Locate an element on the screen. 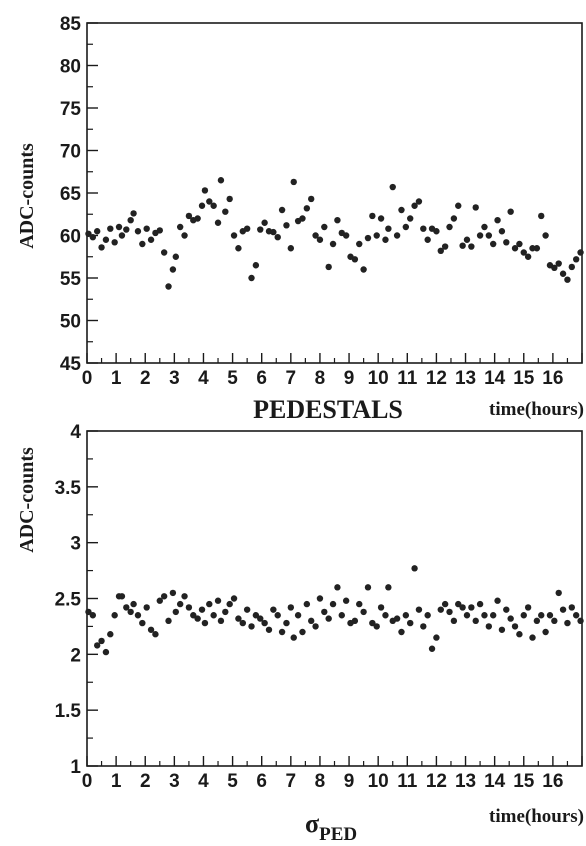 The width and height of the screenshot is (586, 846). pedestals-x-tick-label: 5 is located at coordinates (232, 378).